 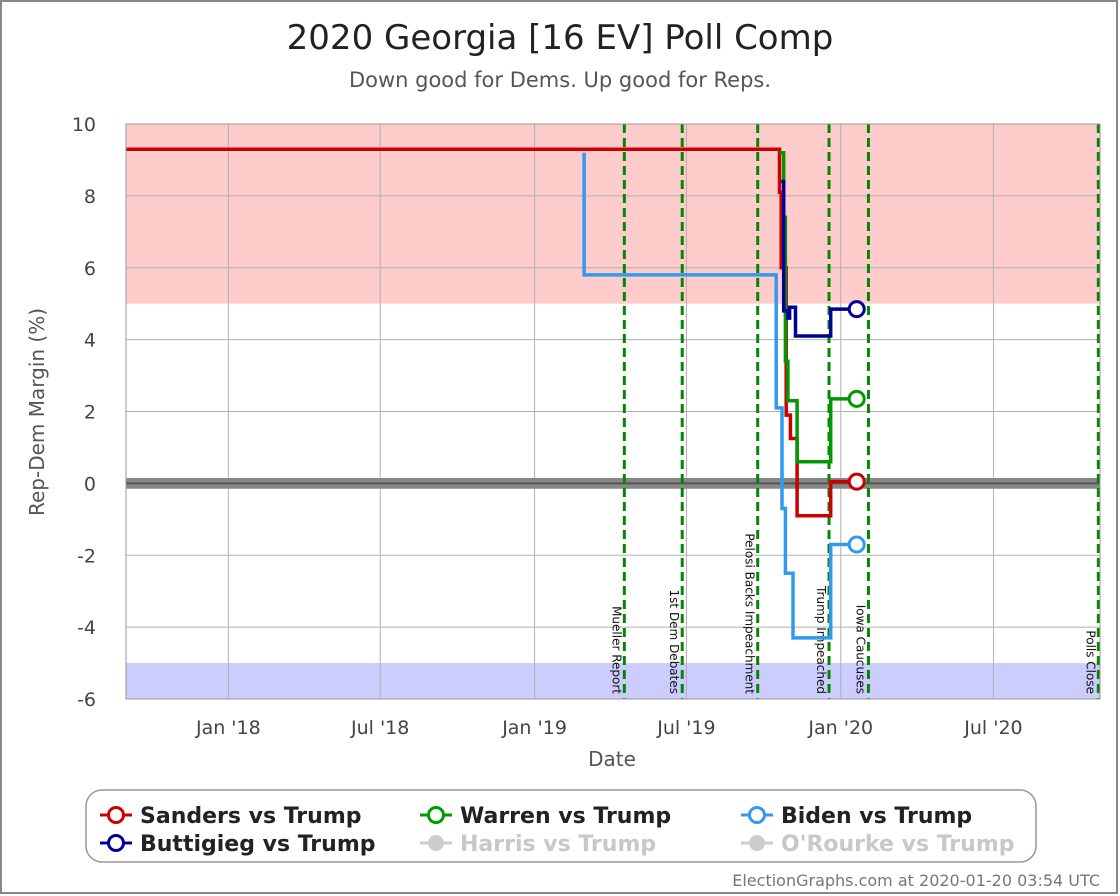 I want to click on x-tick-label-4: Jan '20, so click(x=840, y=728).